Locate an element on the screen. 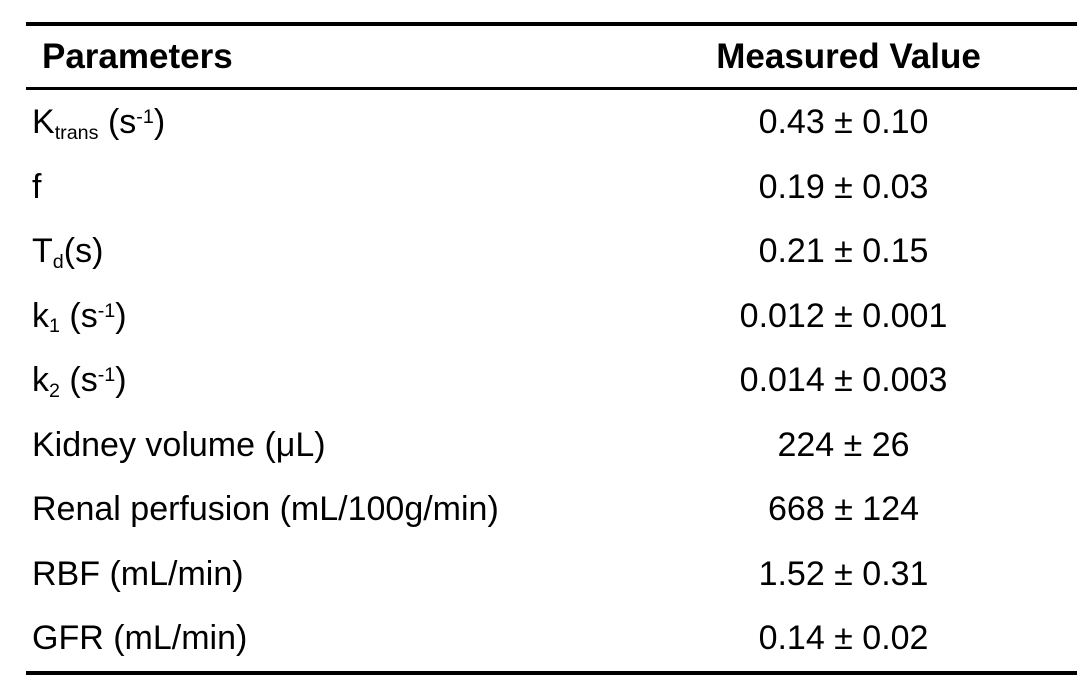  table-row: k2 (s-1) 0.014 ± 0.003 is located at coordinates (551, 380).